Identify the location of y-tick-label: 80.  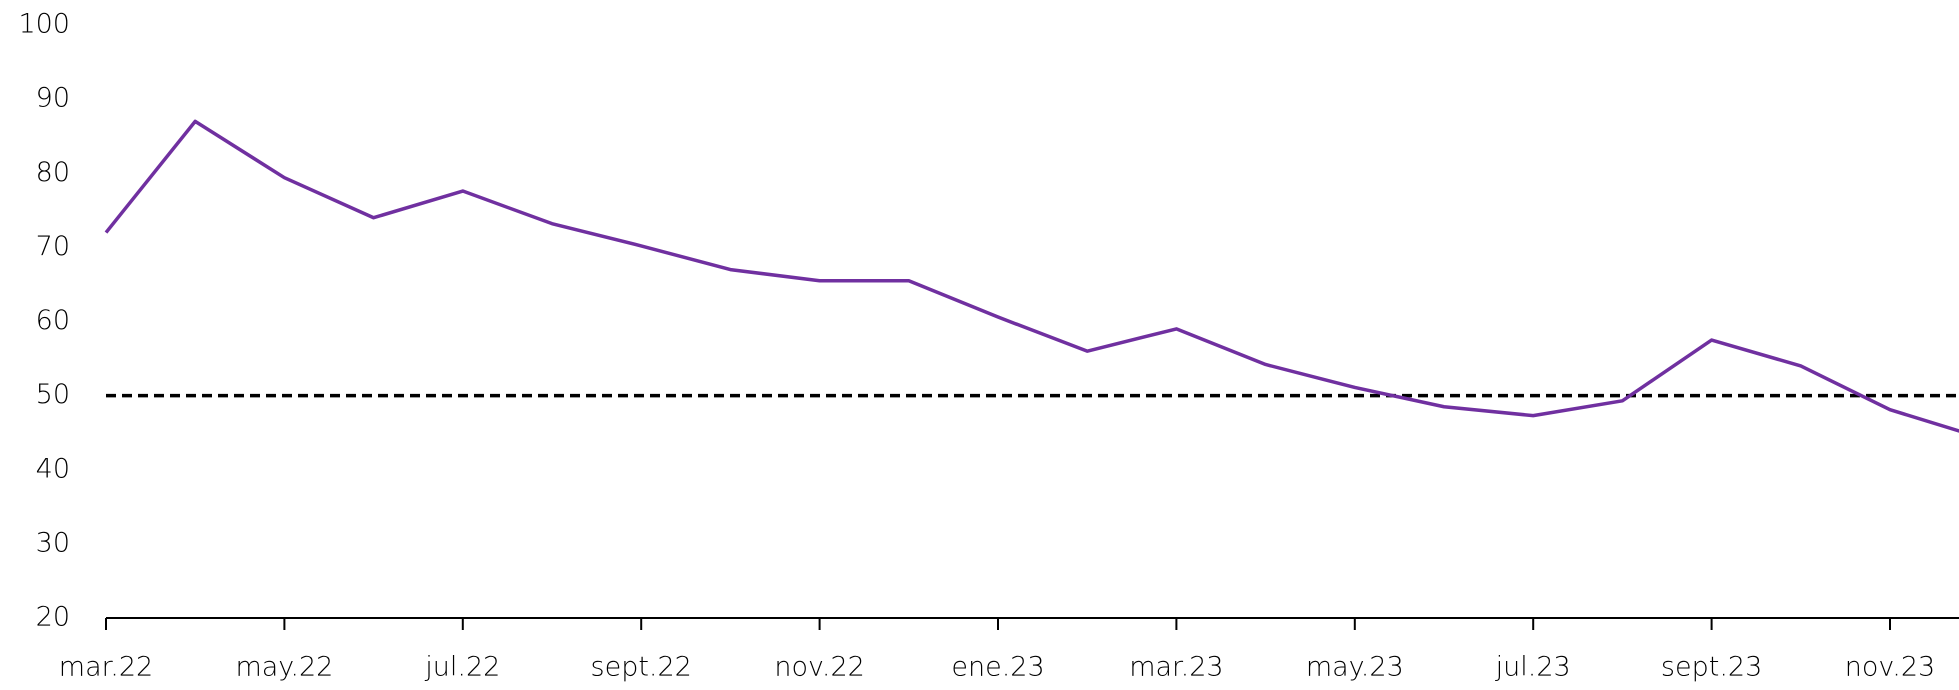
(53, 172).